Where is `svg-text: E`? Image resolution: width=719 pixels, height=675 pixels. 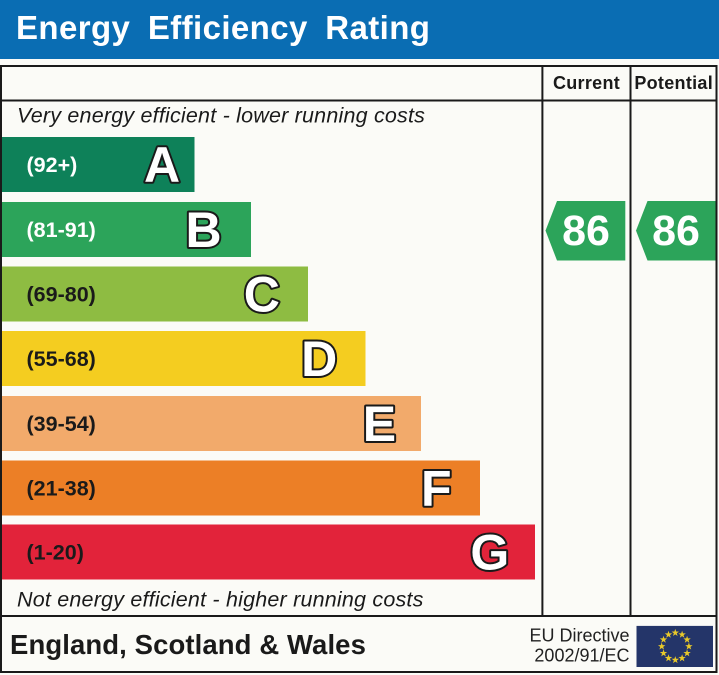 svg-text: E is located at coordinates (379, 424).